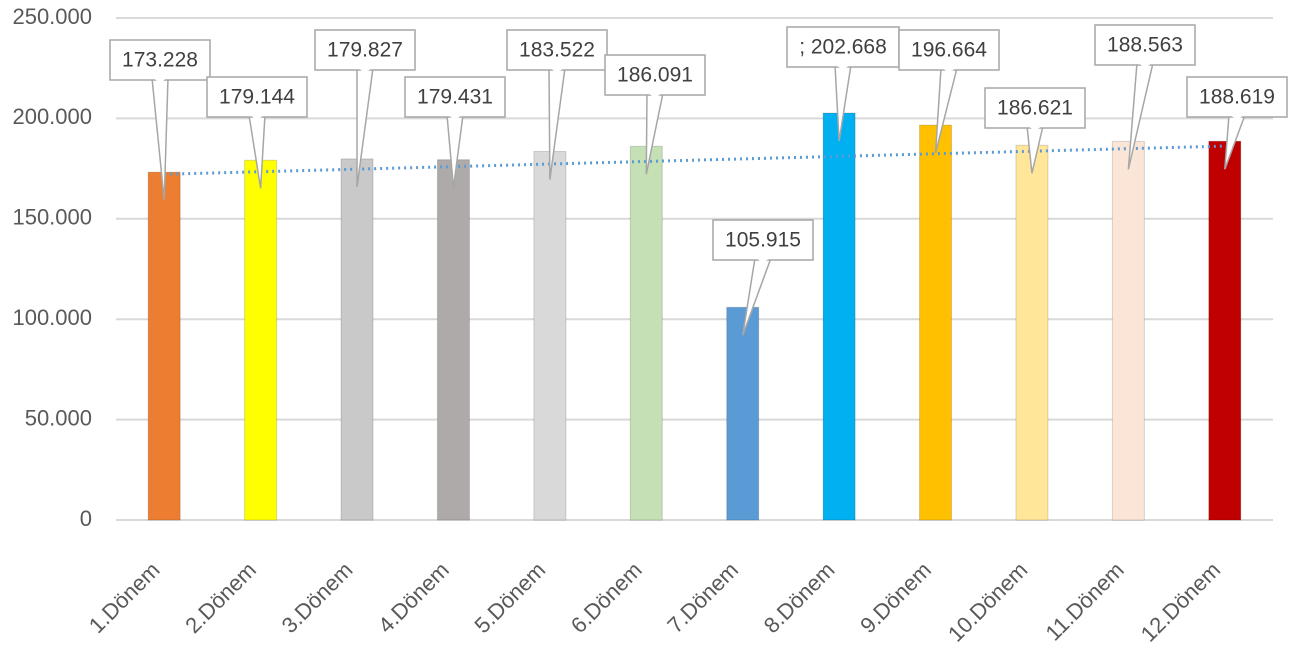 Image resolution: width=1309 pixels, height=666 pixels. Describe the element at coordinates (843, 84) in the screenshot. I see `data-callout: ; 202.668` at that location.